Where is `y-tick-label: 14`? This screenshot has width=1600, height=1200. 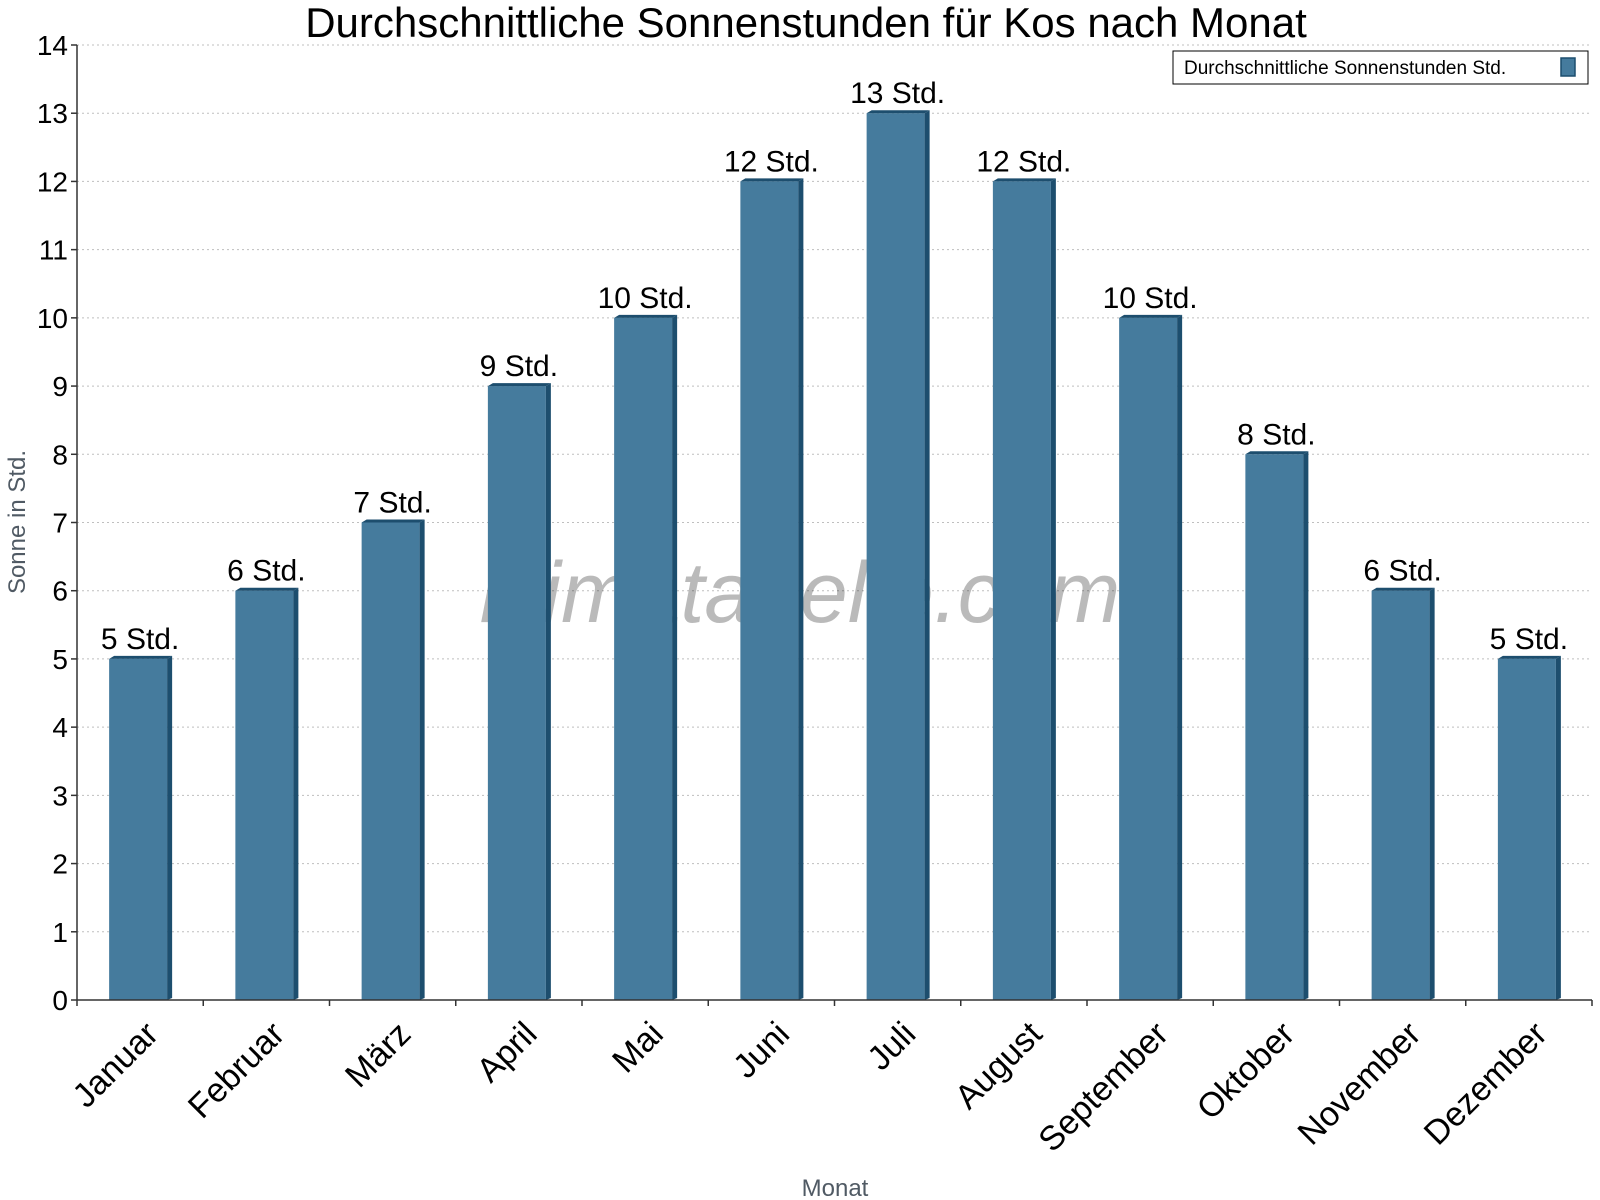 y-tick-label: 14 is located at coordinates (52, 45).